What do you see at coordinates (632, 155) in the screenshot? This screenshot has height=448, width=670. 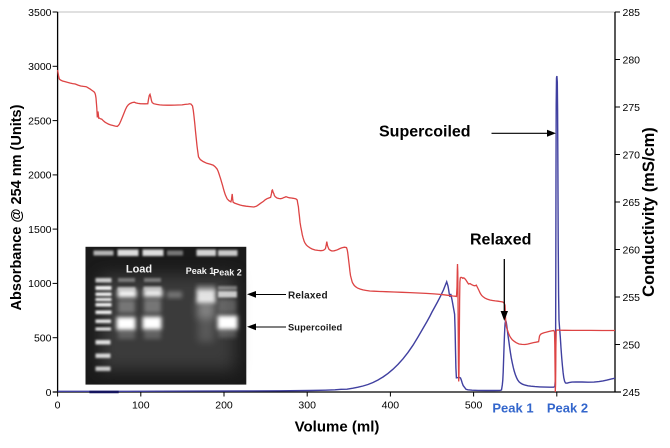 I see `svg-text: 270` at bounding box center [632, 155].